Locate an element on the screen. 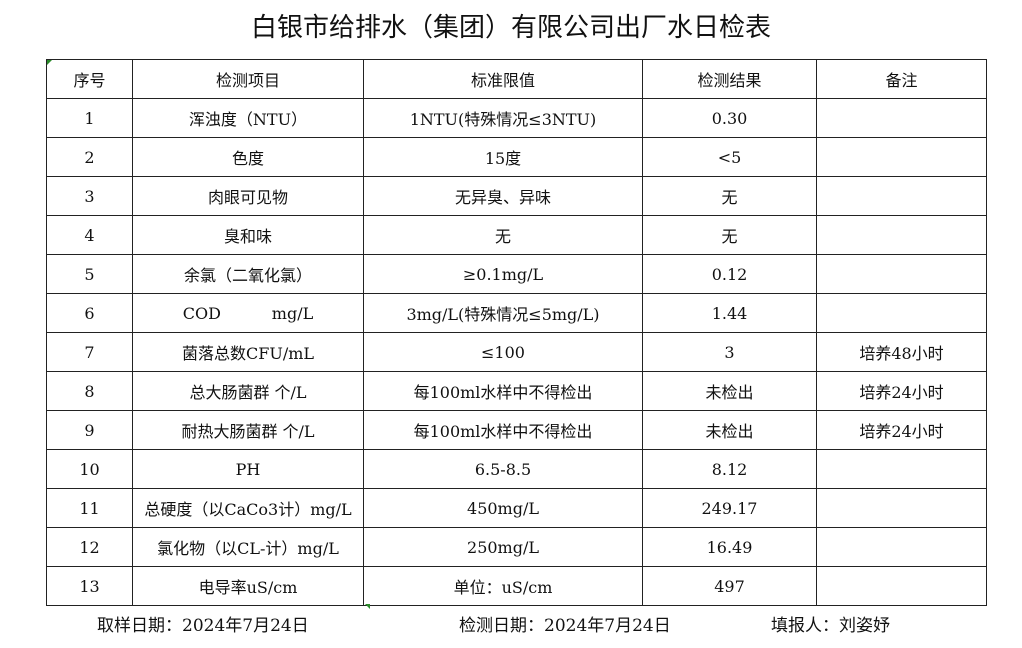  table-row: 1 浑浊度（NTU） 1NTU(特殊情况≤3NTU) 0.30 is located at coordinates (516, 118).